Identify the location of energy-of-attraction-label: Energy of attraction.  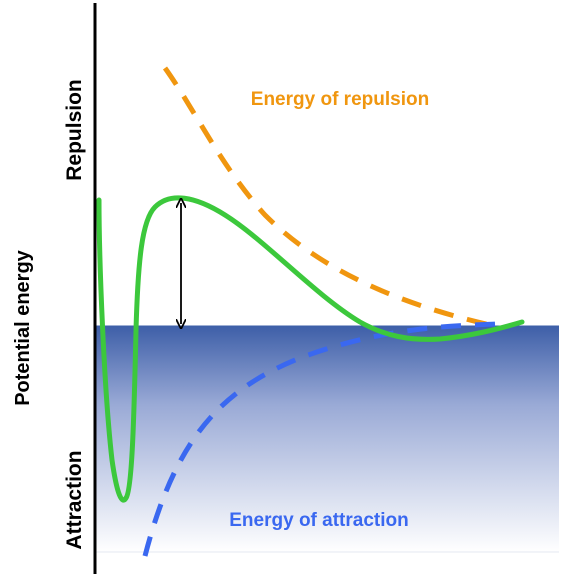
(318, 520).